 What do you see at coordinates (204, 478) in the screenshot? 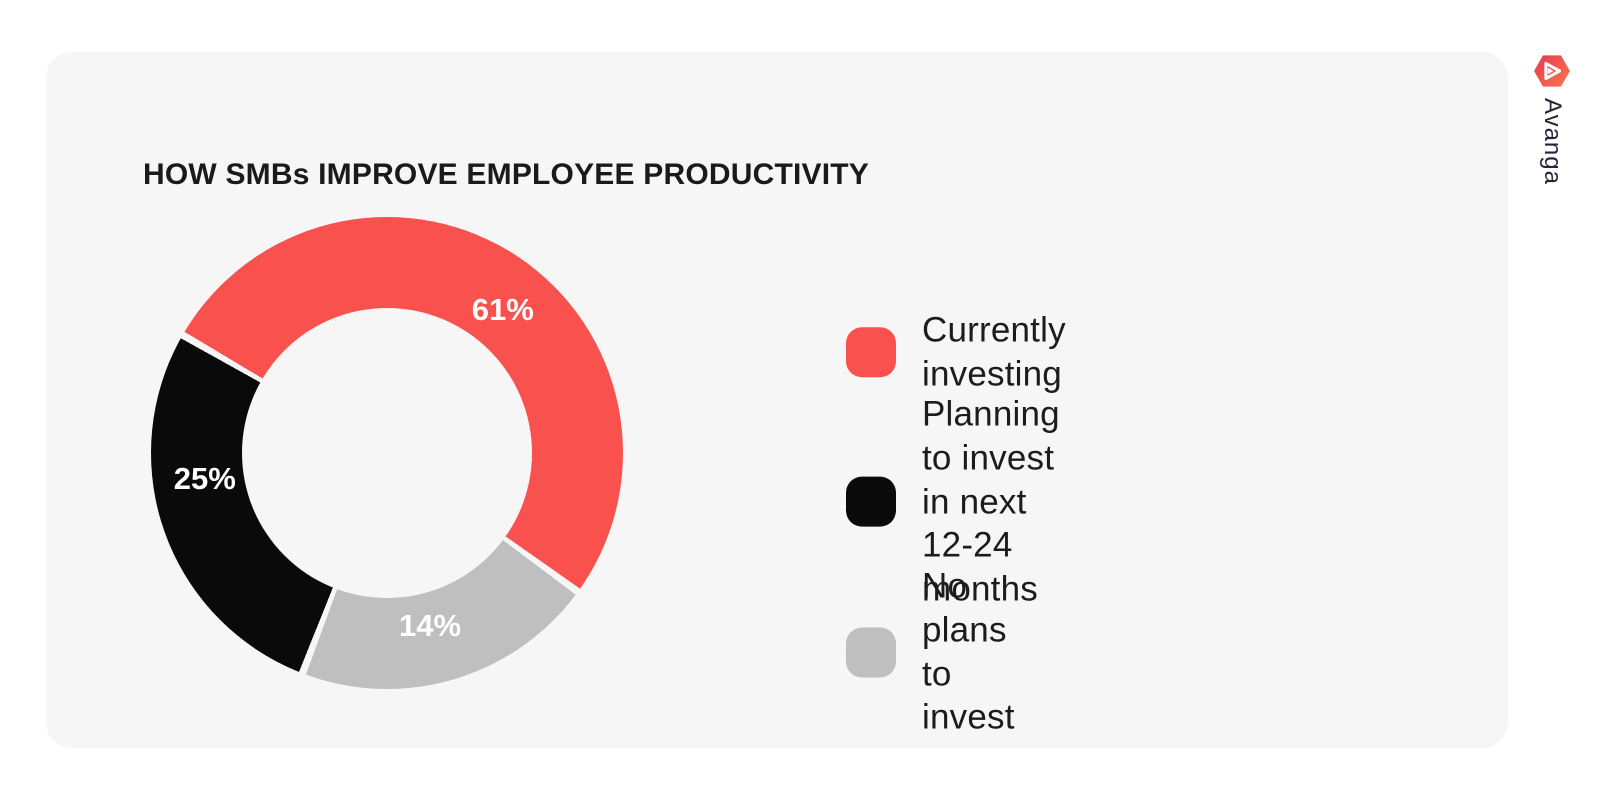
I see `donut-value-label: 25%` at bounding box center [204, 478].